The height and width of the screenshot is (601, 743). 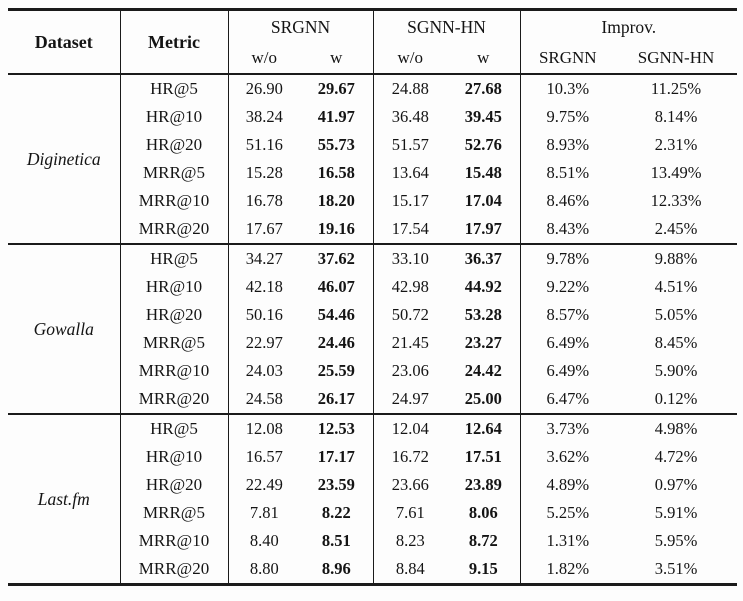 I want to click on srgnn-w-value: 19.16, so click(x=336, y=228).